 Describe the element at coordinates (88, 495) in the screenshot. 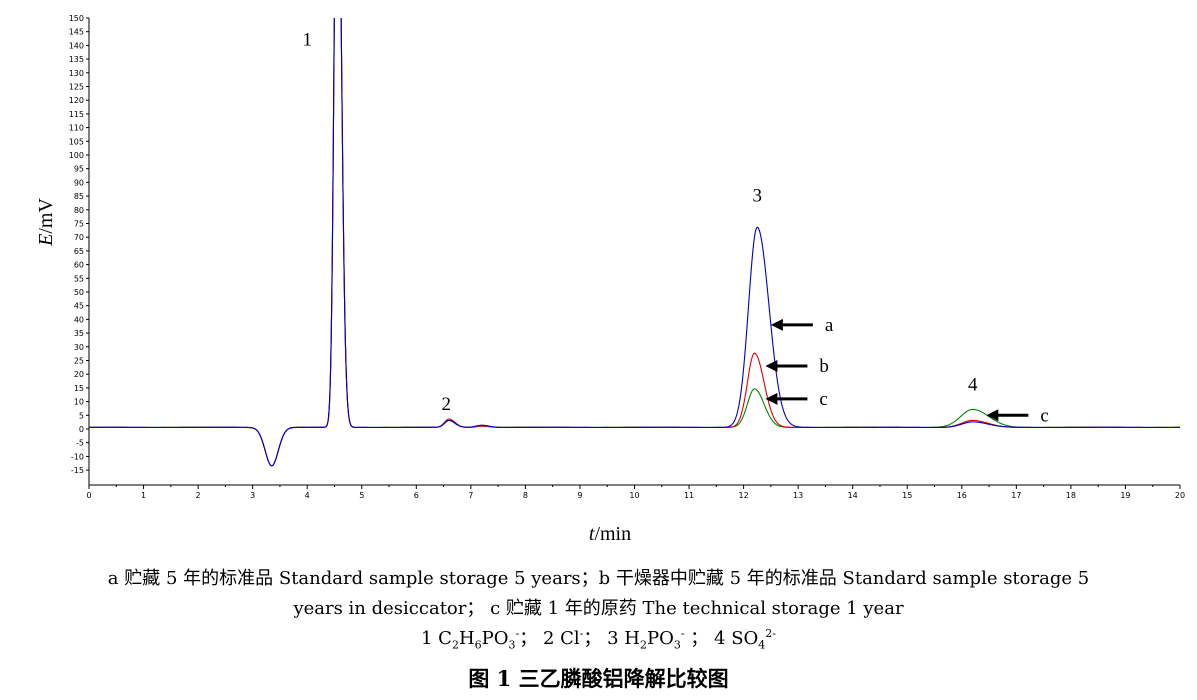

I see `x-tick-label: 0` at that location.